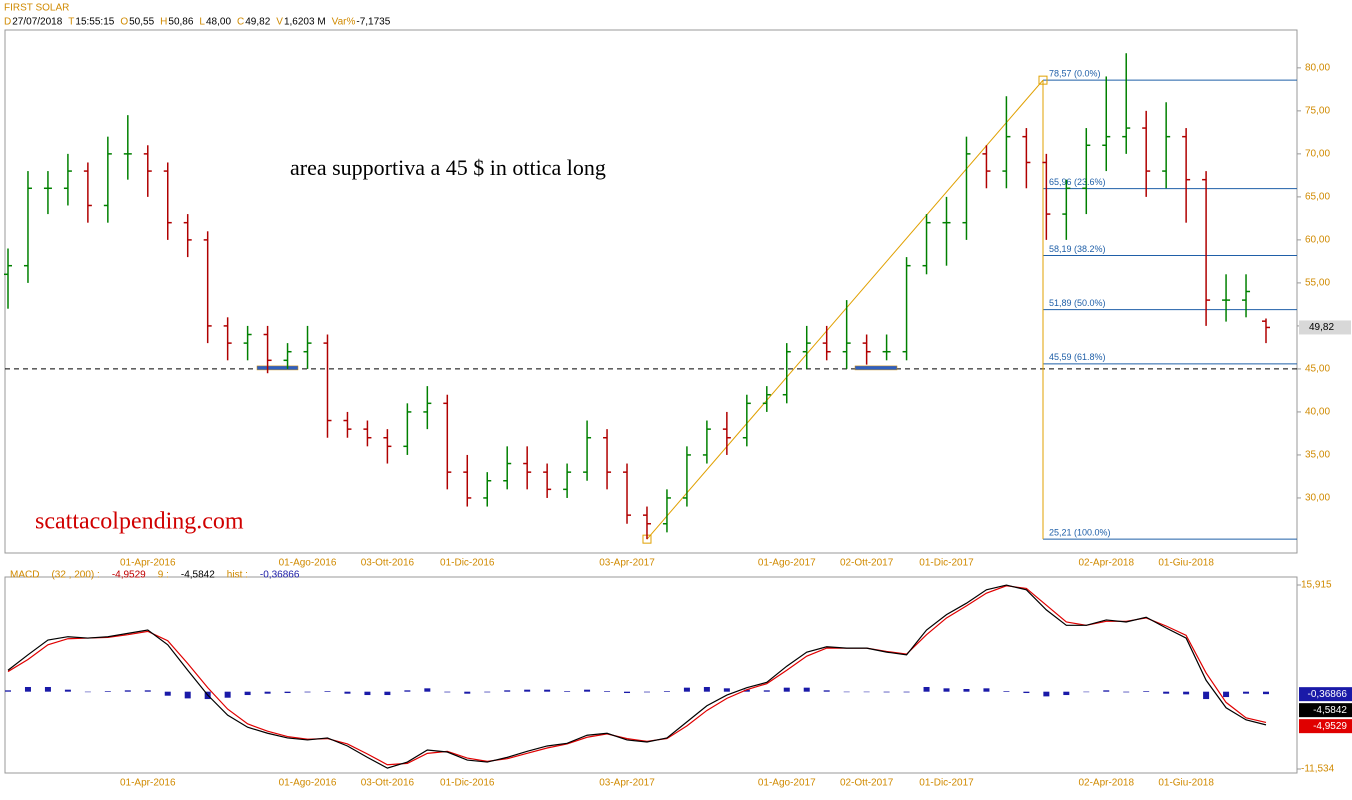  Describe the element at coordinates (163, 22) in the screenshot. I see `info-key: H` at that location.